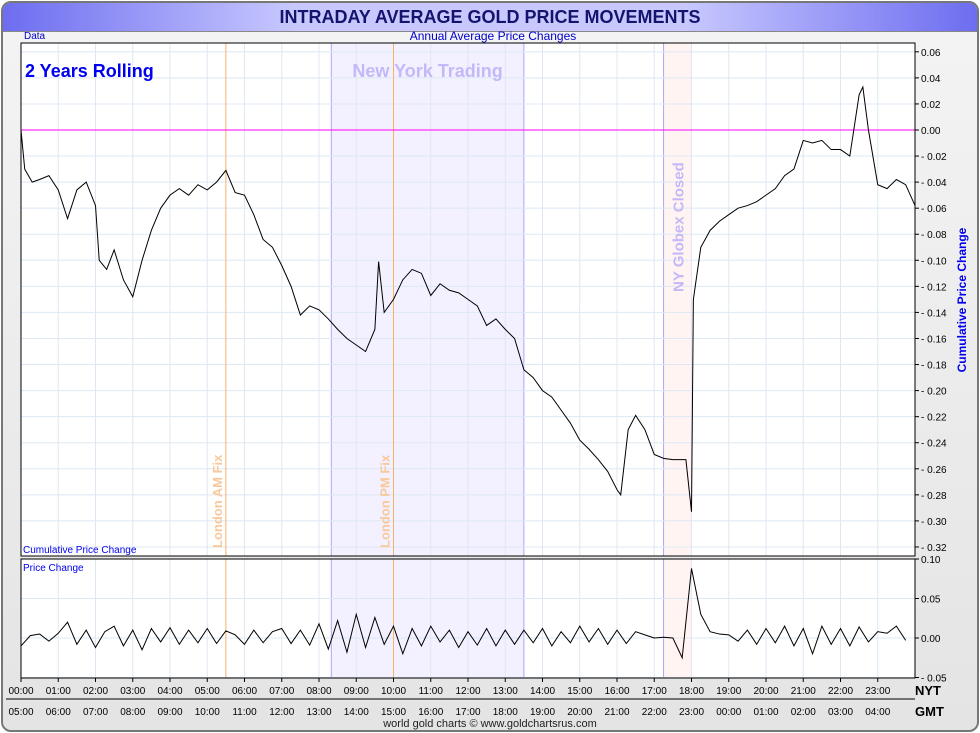  Describe the element at coordinates (616, 691) in the screenshot. I see `x-tick-label-nyt: 16:00` at that location.